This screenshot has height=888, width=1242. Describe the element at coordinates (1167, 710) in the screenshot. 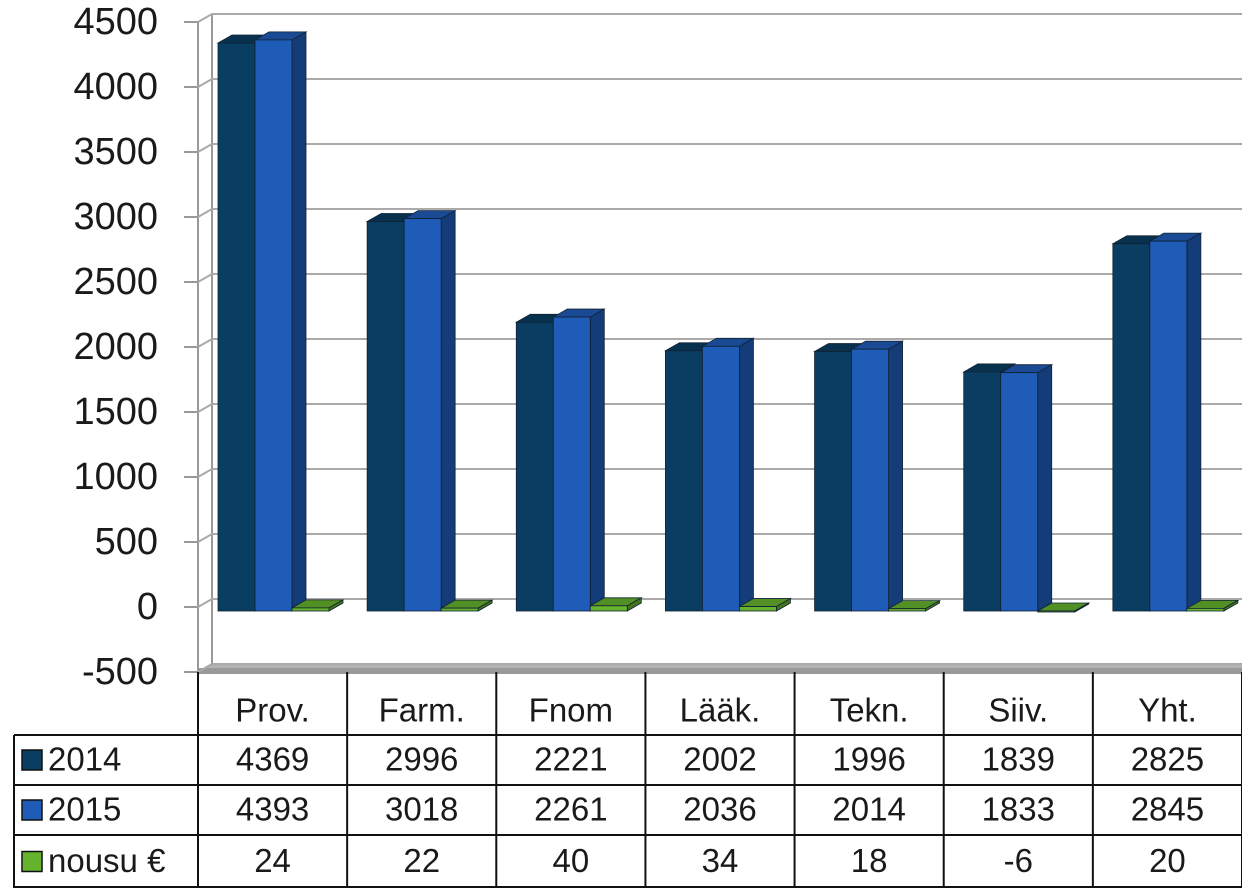

I see `x-tick-label: Yht.` at that location.